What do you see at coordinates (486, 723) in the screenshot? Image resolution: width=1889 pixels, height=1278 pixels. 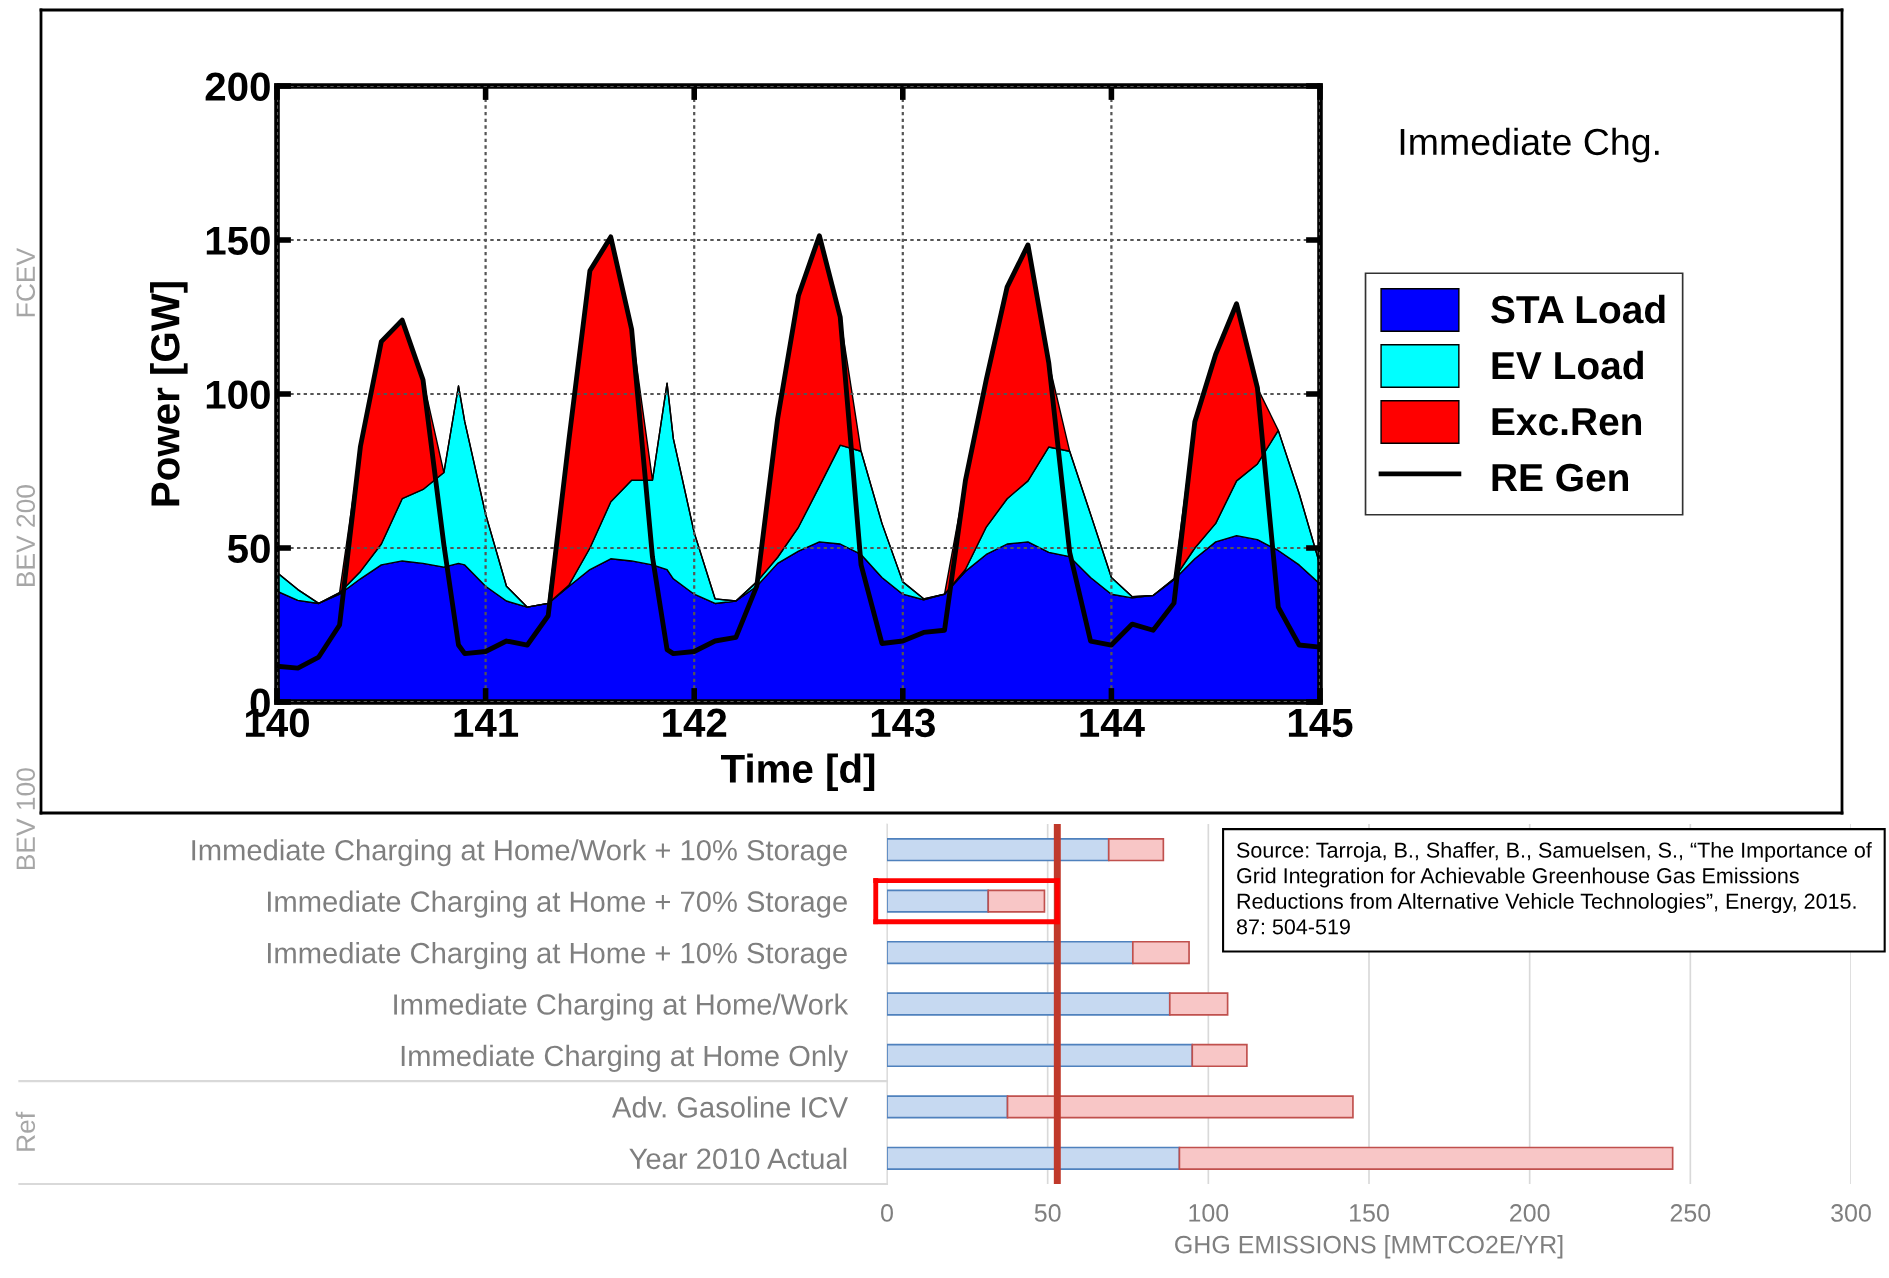 I see `x-tick-label: 141` at bounding box center [486, 723].